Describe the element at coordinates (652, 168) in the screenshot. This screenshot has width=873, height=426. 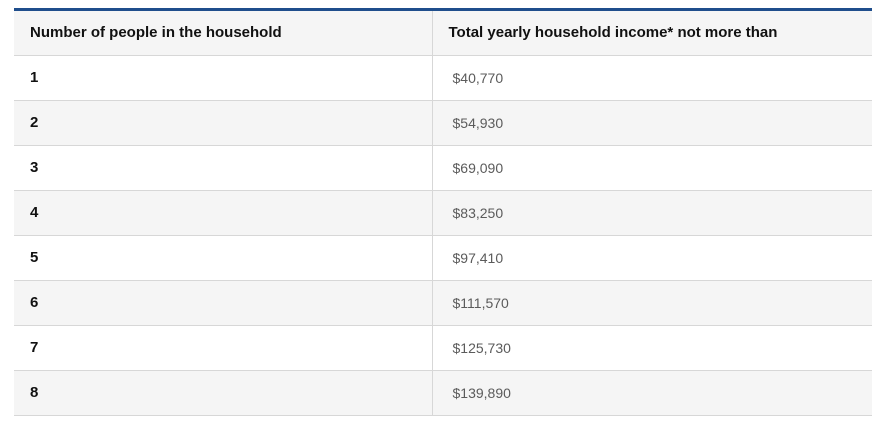
I see `income-limit-cell: $69,090` at that location.